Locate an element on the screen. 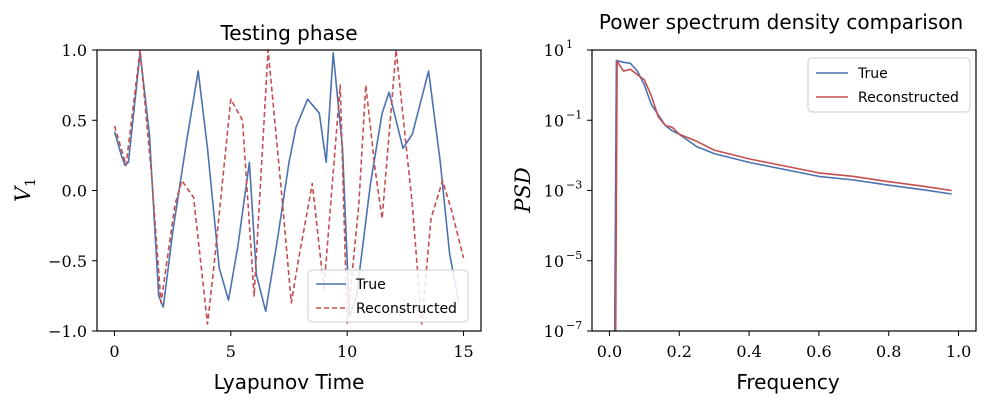 This screenshot has width=996, height=404. x-tick-label: 0.0 is located at coordinates (609, 351).